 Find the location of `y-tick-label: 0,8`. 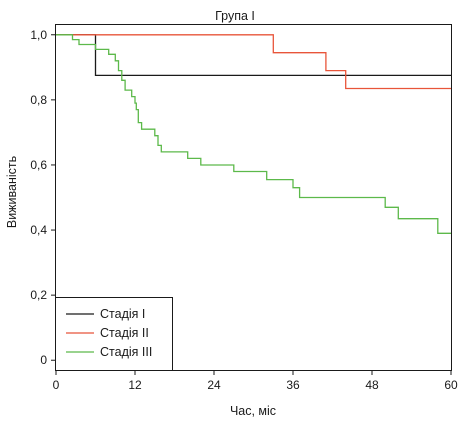

y-tick-label: 0,8 is located at coordinates (38, 100).